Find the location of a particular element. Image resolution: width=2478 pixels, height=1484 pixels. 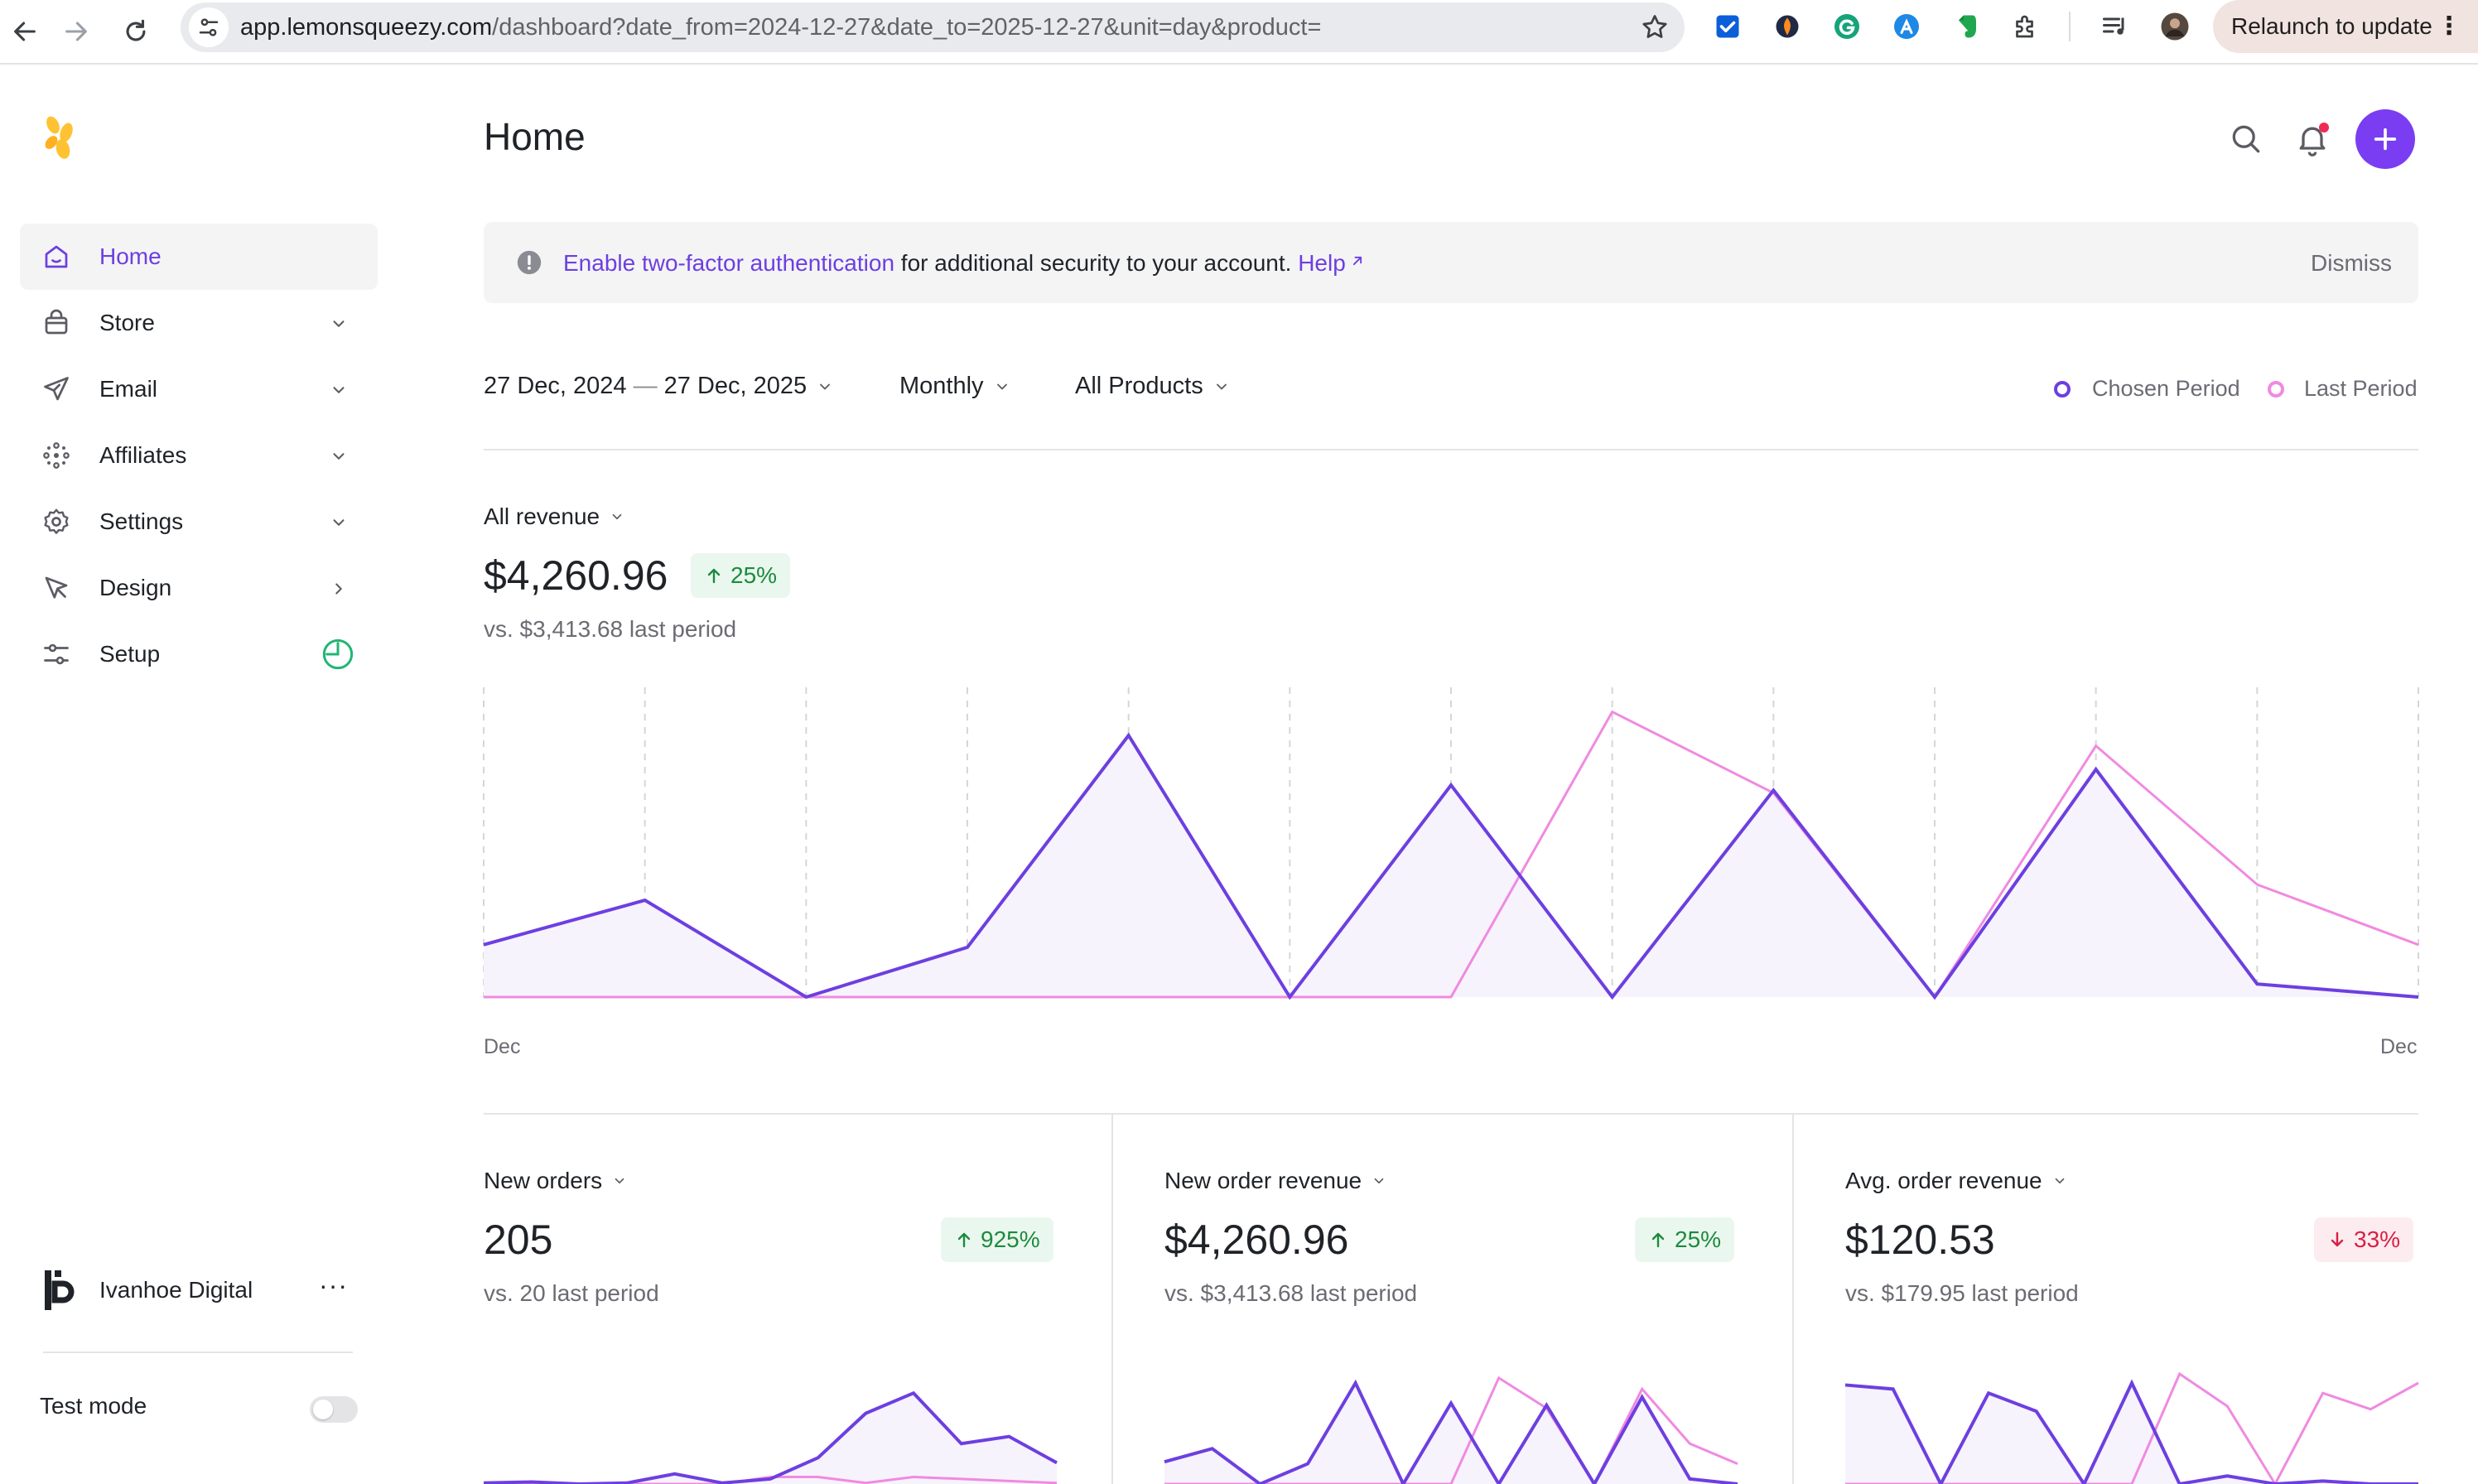

card-comparison: vs. $3,413.68 last period is located at coordinates (1291, 1293).